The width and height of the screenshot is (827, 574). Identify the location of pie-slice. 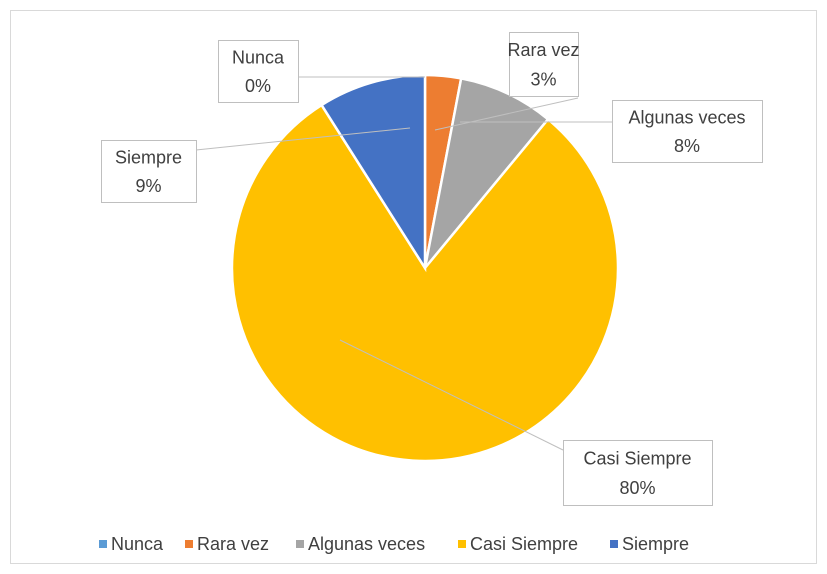
(373, 173).